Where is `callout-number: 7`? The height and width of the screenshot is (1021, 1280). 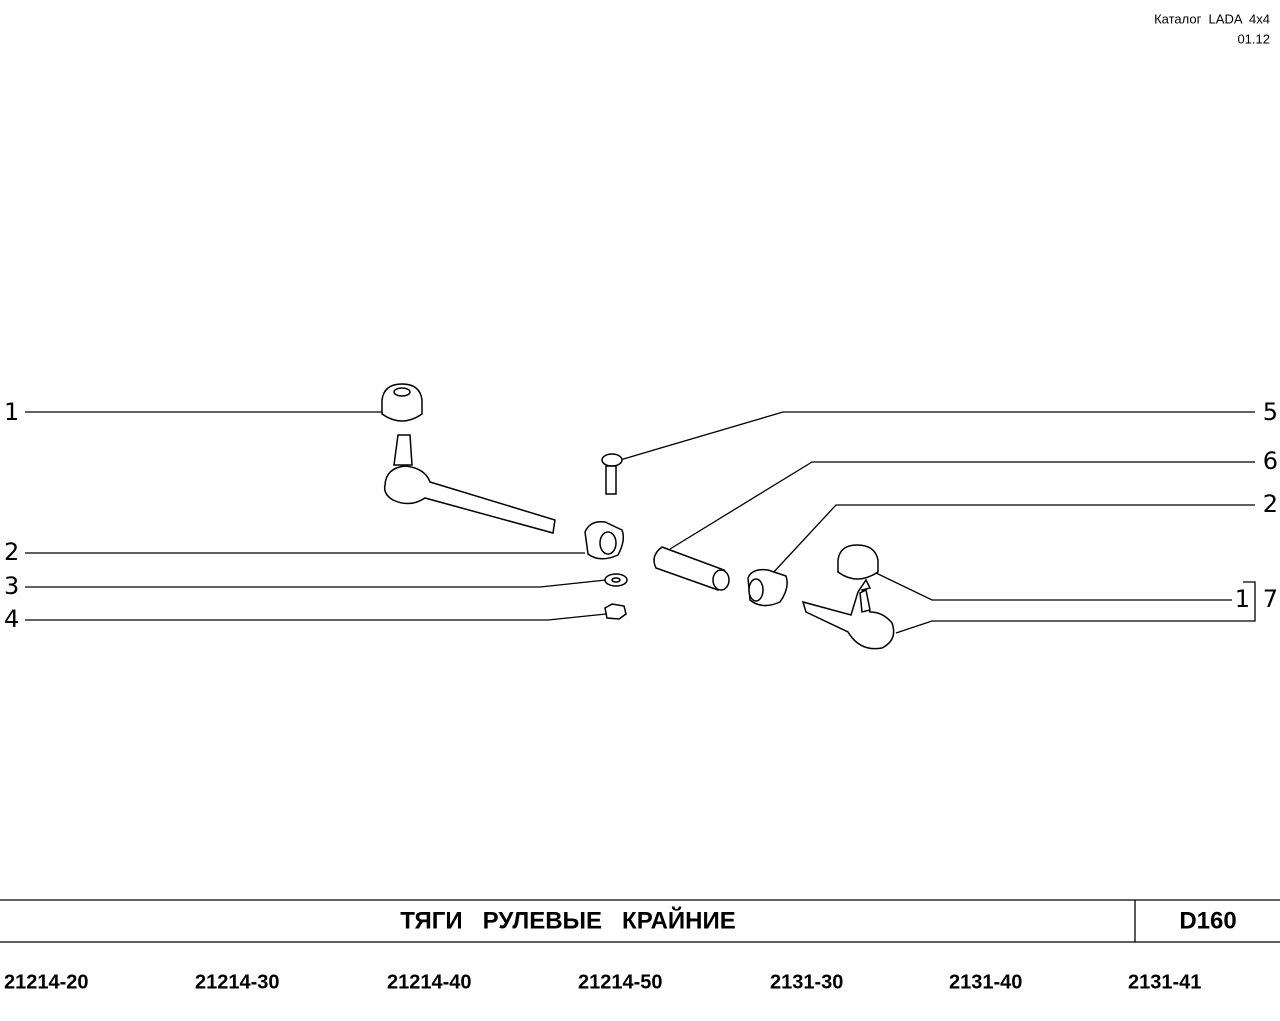
callout-number: 7 is located at coordinates (1270, 599).